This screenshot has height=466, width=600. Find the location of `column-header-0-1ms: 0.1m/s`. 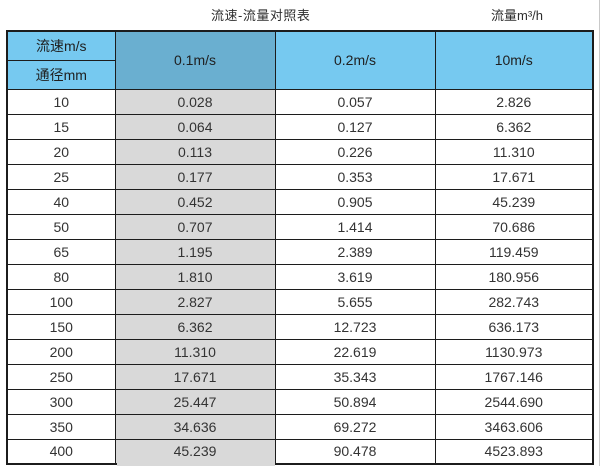

column-header-0-1ms: 0.1m/s is located at coordinates (195, 60).